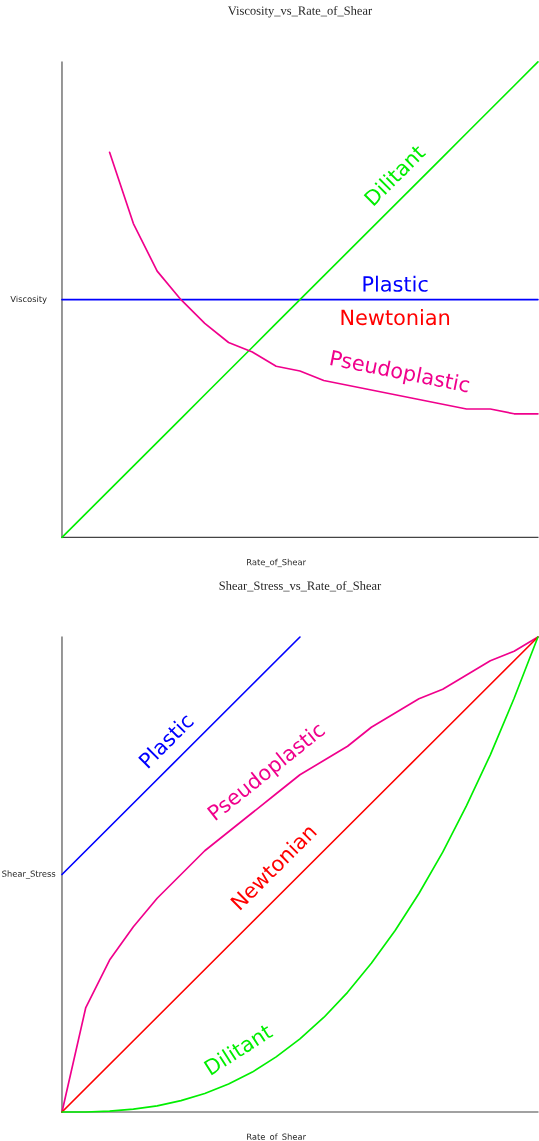  Describe the element at coordinates (300, 11) in the screenshot. I see `chart-title: Viscosity_vs_Rate_of_Shear` at that location.